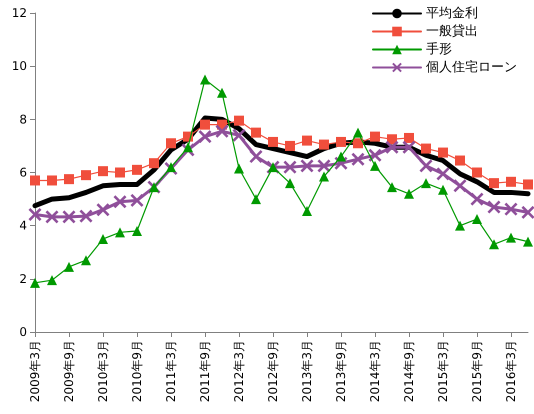 The height and width of the screenshot is (414, 534). Describe the element at coordinates (409, 371) in the screenshot. I see `x-tick-label: 2014年9月` at that location.